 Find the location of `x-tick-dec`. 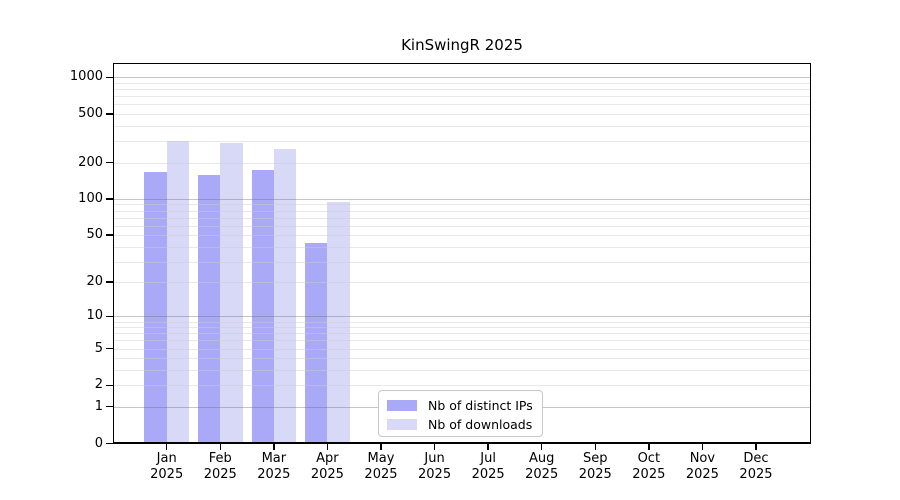

x-tick-dec is located at coordinates (756, 447).